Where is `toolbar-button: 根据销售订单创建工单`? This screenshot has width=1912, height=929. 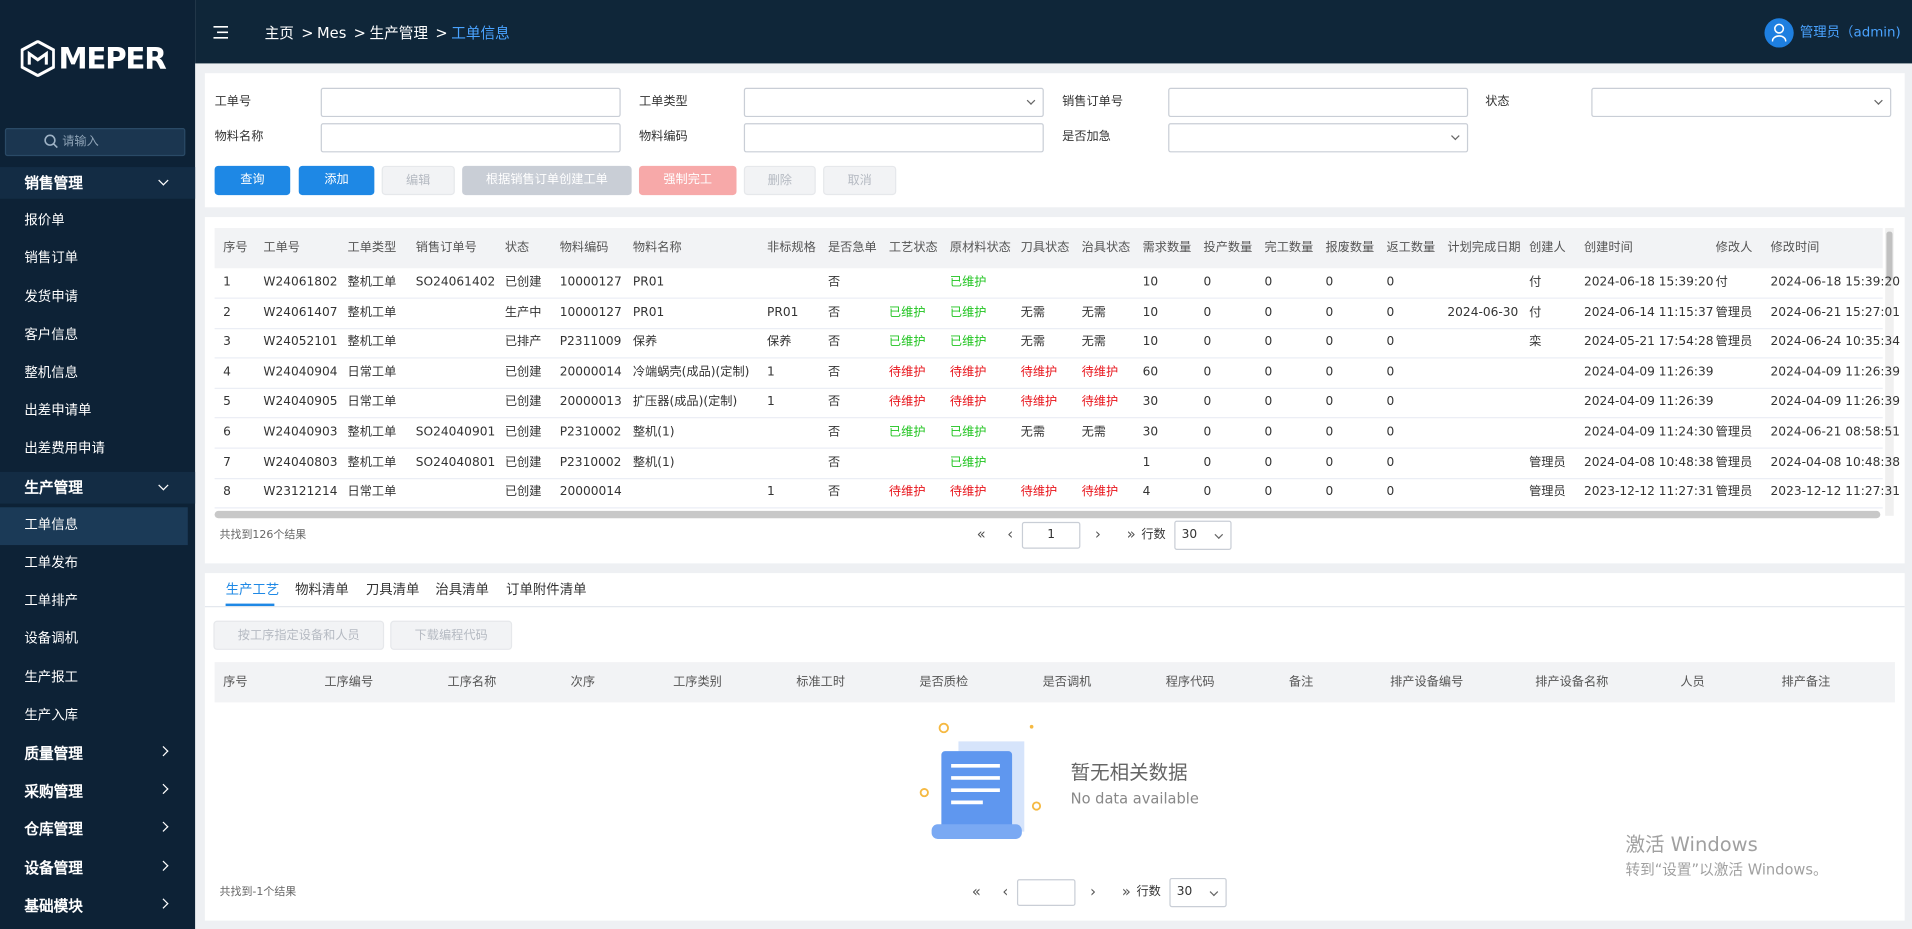 toolbar-button: 根据销售订单创建工单 is located at coordinates (547, 180).